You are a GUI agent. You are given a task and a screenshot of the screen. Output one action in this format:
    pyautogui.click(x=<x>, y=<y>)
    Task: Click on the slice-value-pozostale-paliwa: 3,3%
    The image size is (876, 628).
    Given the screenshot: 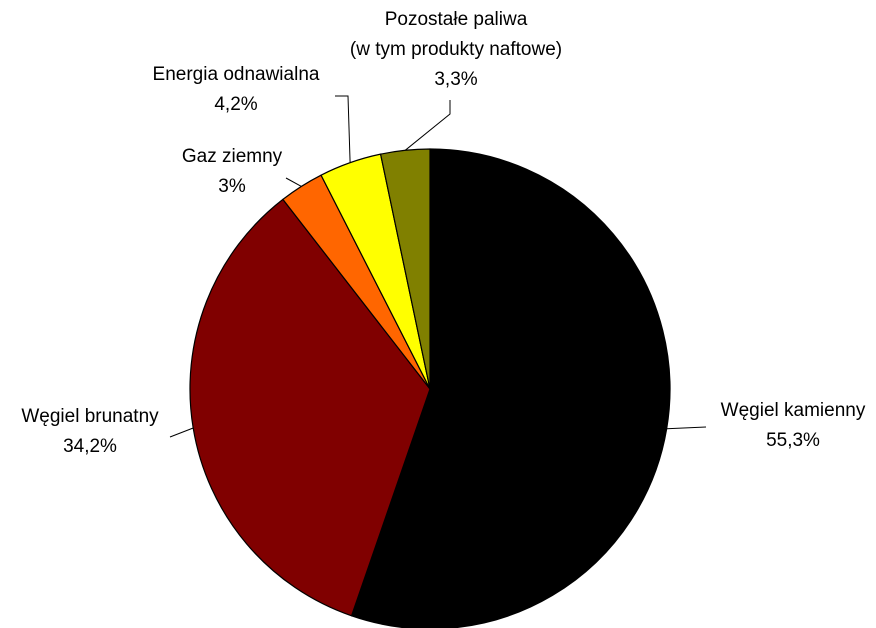 What is the action you would take?
    pyautogui.click(x=455, y=79)
    